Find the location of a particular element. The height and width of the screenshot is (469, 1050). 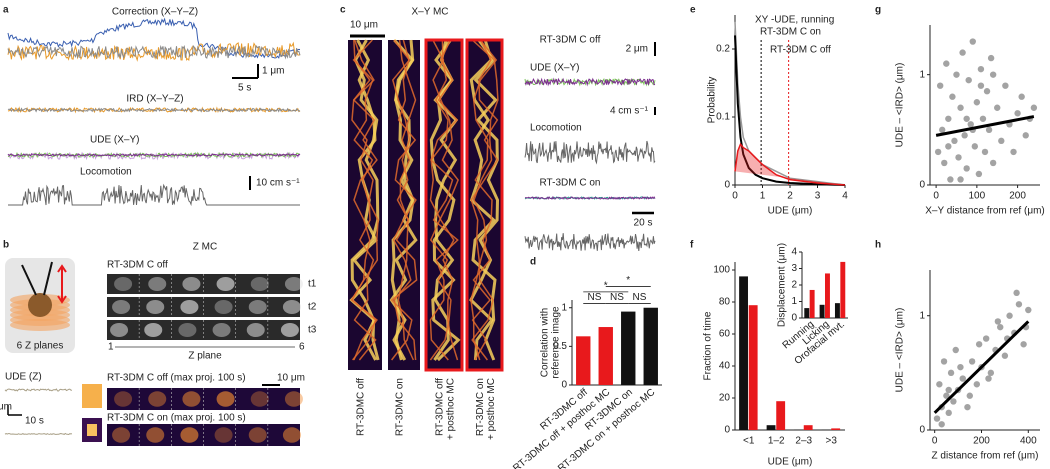

neuron is located at coordinates (40, 305).